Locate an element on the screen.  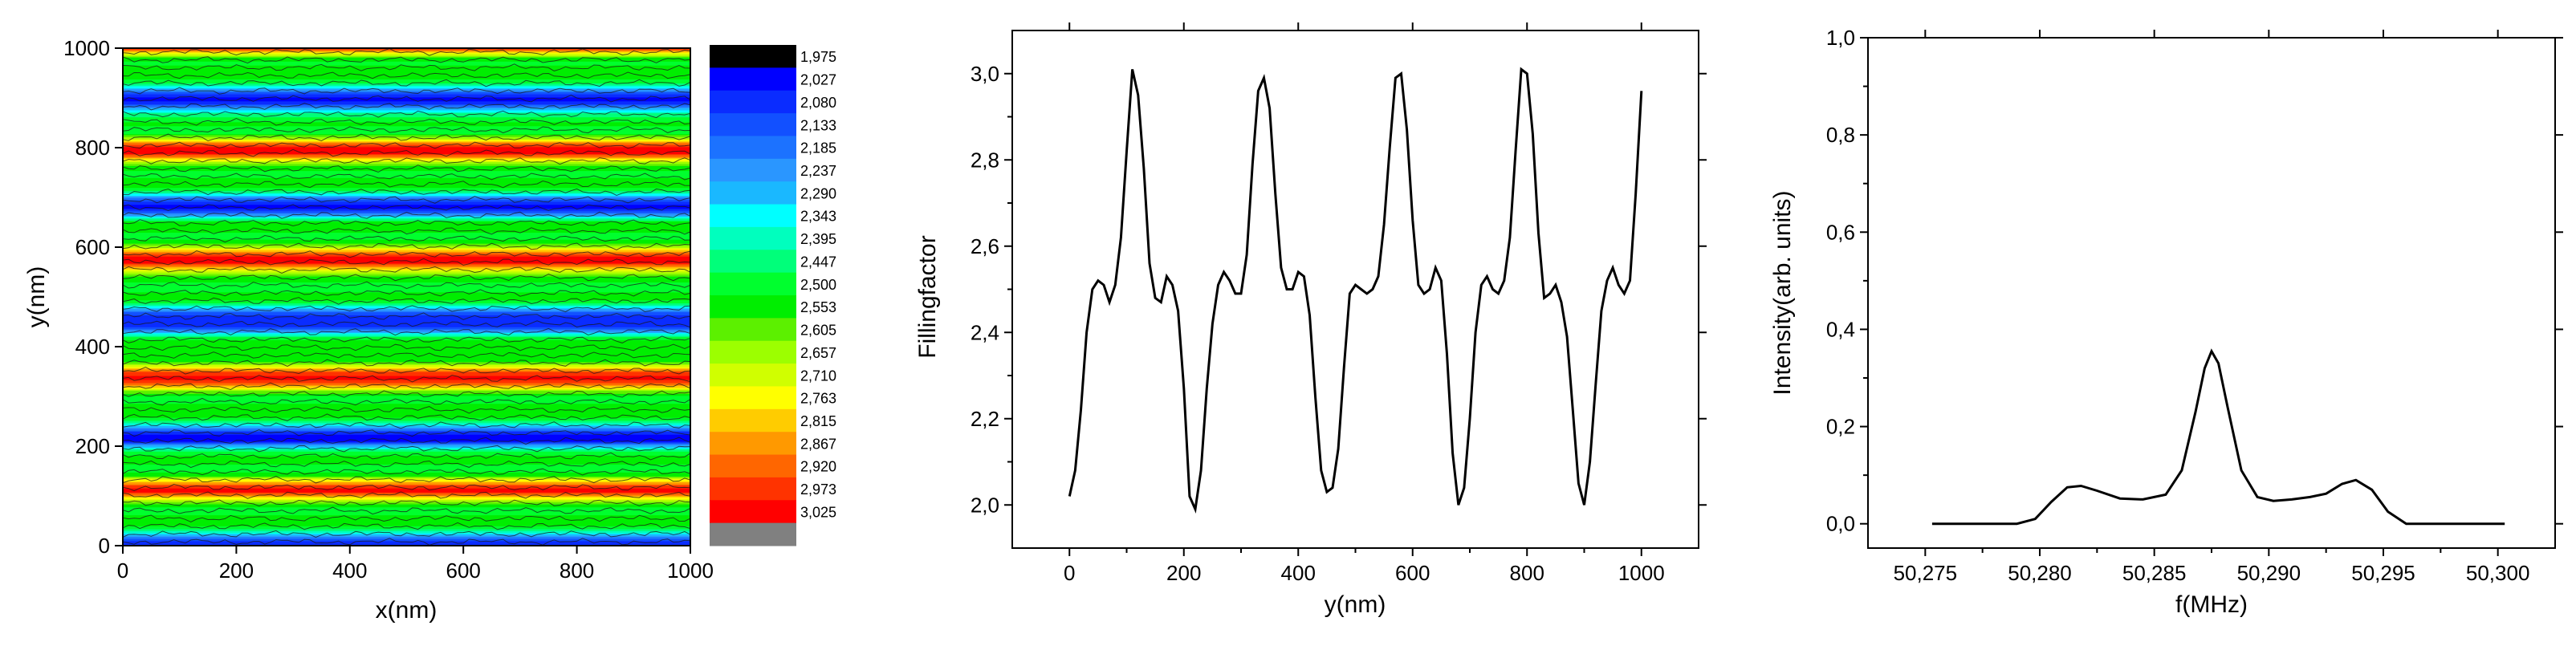
colorbar-swatch is located at coordinates (753, 262).